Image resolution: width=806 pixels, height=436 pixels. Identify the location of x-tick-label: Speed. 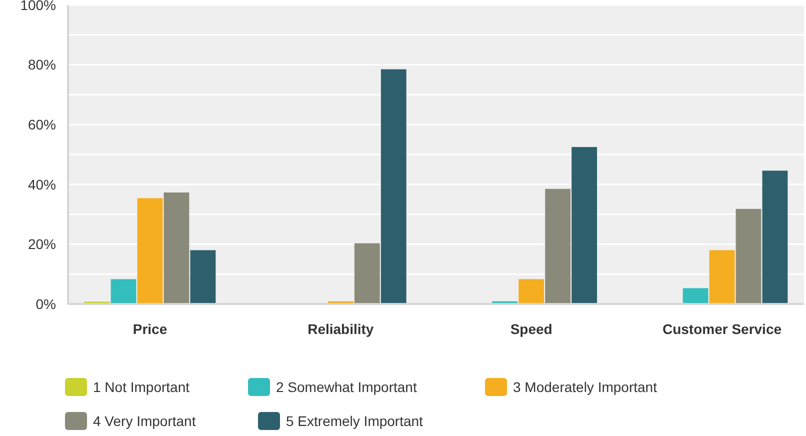
(531, 329).